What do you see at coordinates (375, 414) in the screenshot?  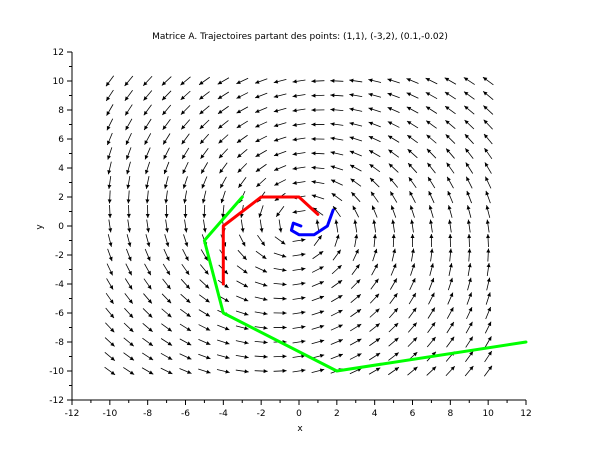 I see `x-tick-label: 4` at bounding box center [375, 414].